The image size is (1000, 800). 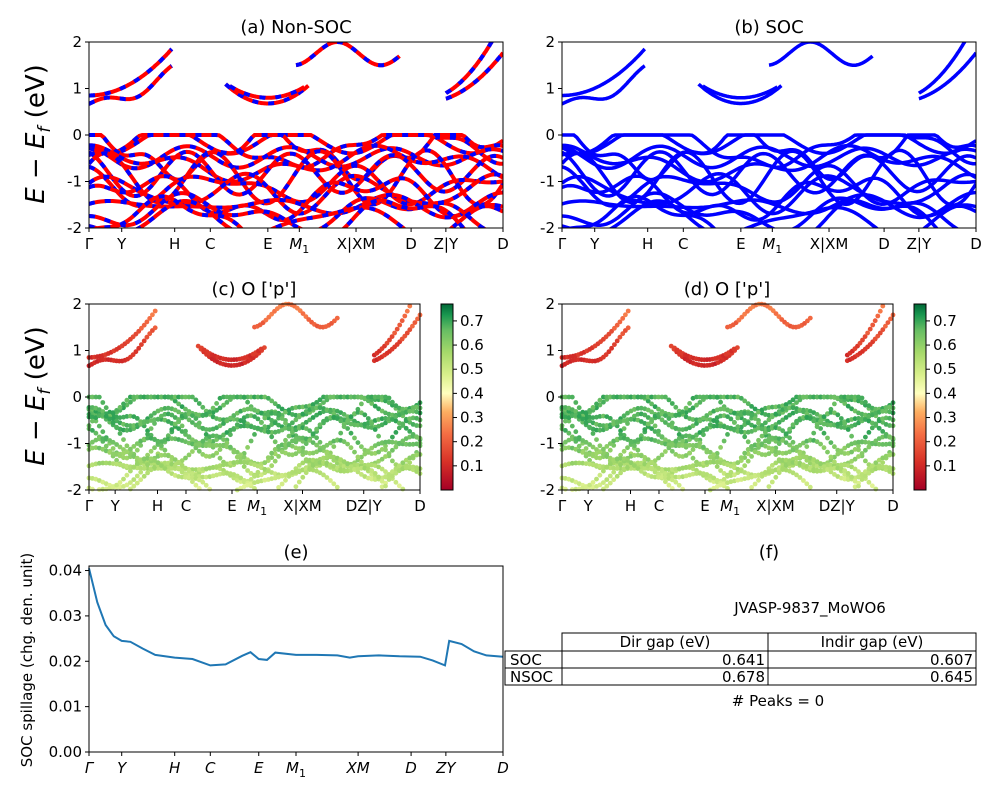 I want to click on y-tick-label: 2, so click(x=550, y=304).